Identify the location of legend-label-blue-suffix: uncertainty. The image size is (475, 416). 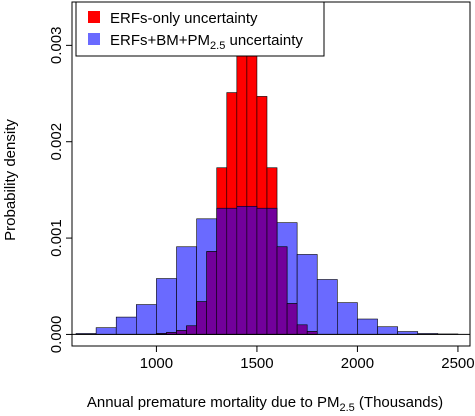
(264, 40).